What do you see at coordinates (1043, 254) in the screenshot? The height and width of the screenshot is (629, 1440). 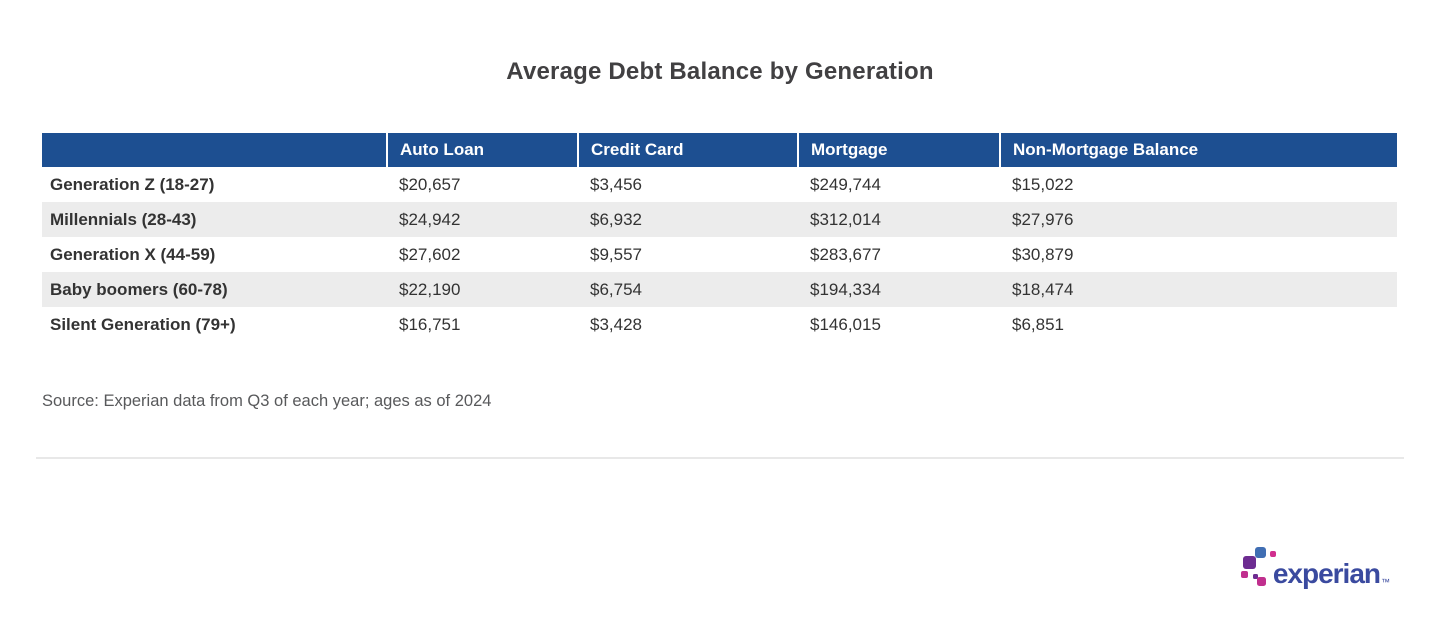 I see `cell-value: $30,879` at bounding box center [1043, 254].